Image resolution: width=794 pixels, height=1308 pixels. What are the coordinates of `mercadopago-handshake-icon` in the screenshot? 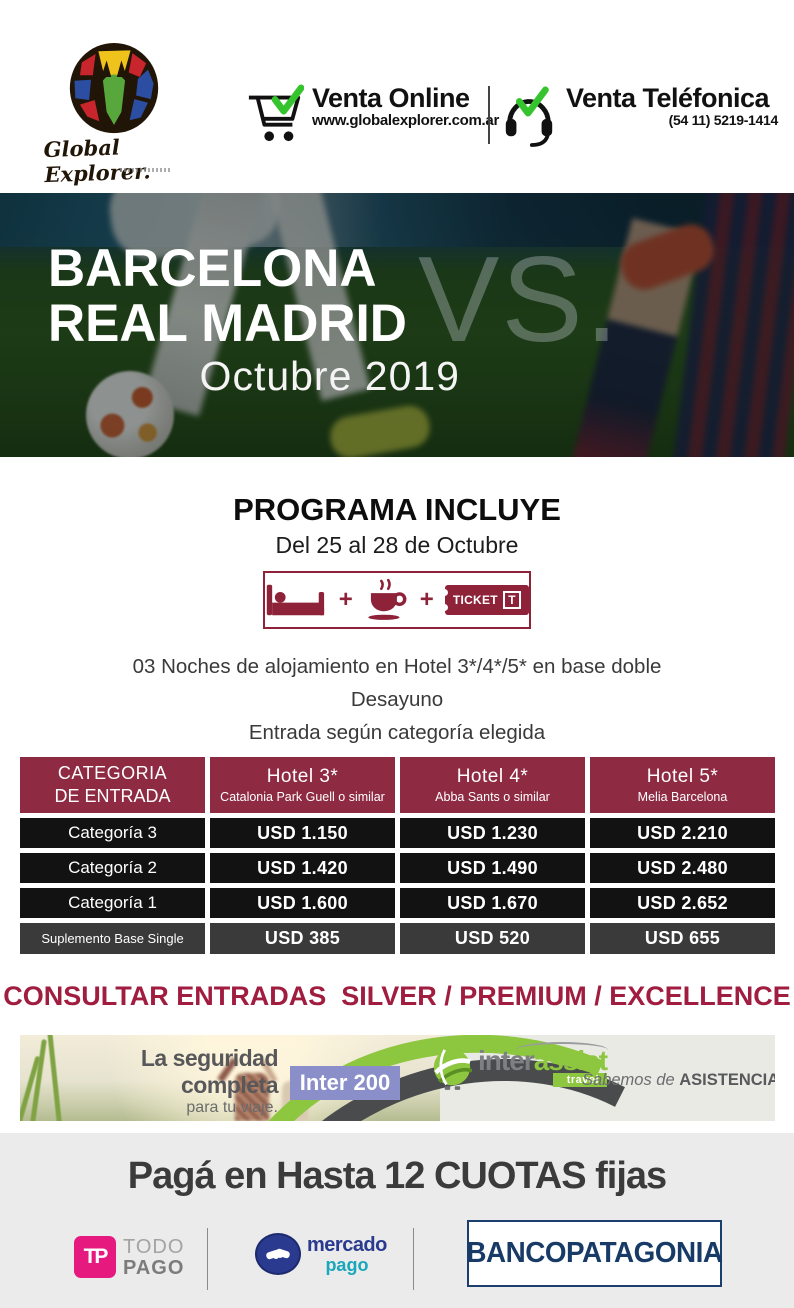 It's located at (278, 1254).